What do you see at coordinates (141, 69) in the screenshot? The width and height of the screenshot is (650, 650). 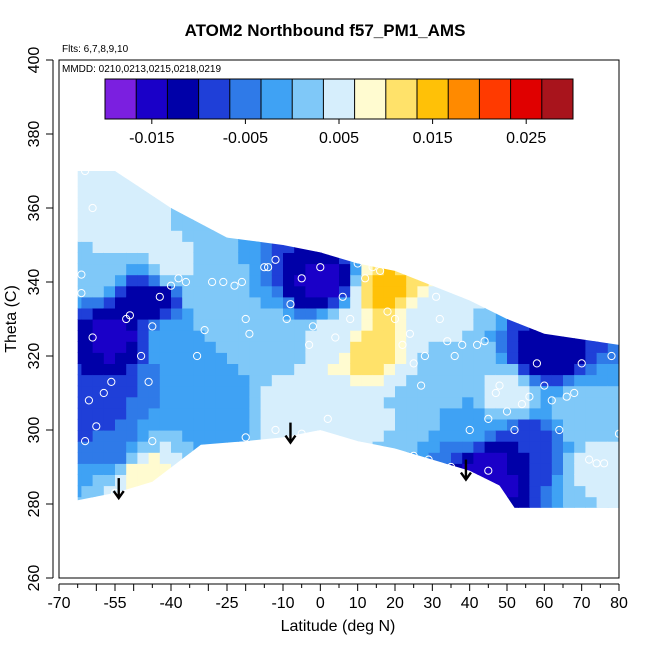 I see `dates-annotation: MMDD: 0210,0213,0215,0218,0219` at bounding box center [141, 69].